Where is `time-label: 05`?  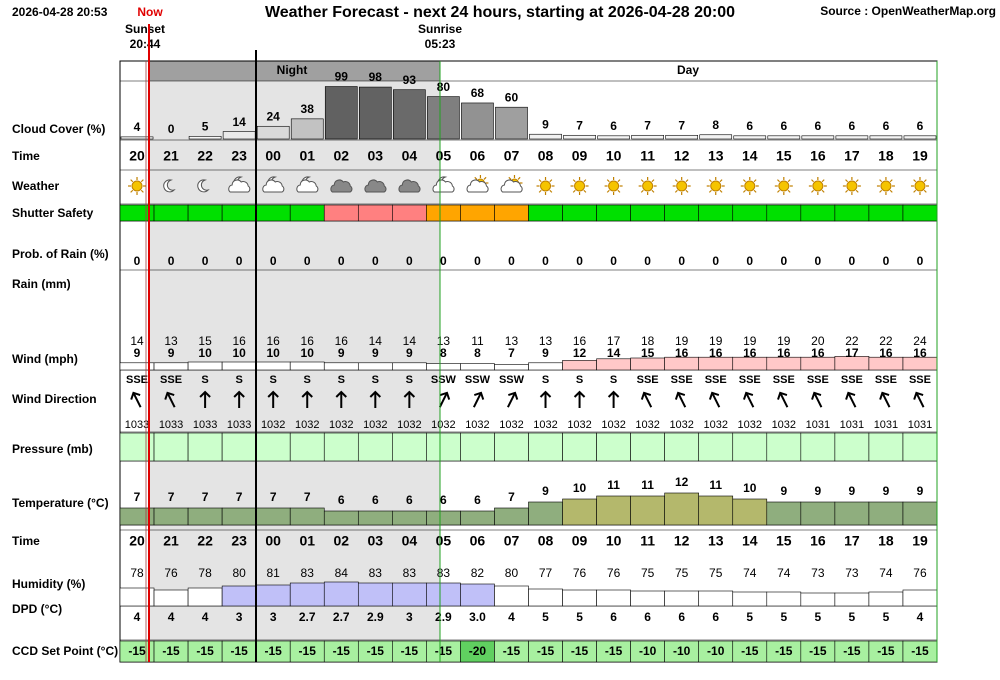 time-label: 05 is located at coordinates (444, 541).